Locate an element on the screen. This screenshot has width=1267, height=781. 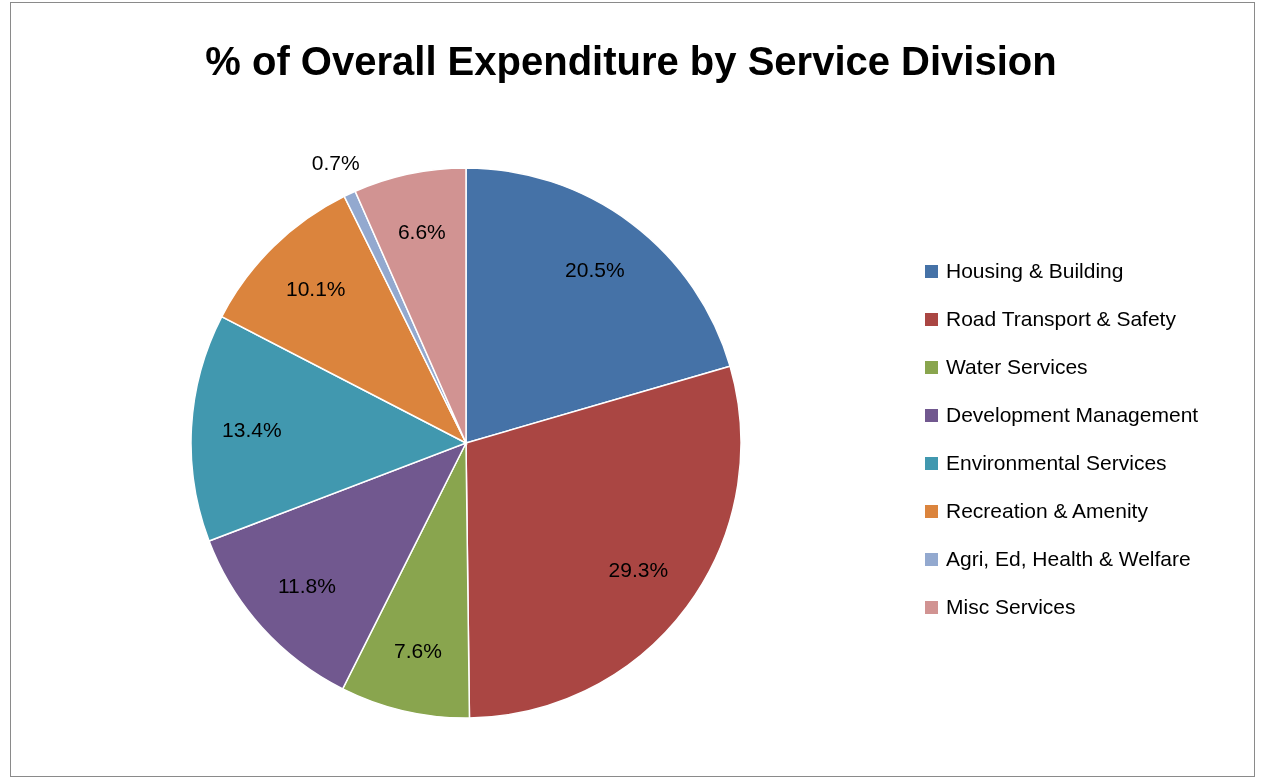
chart-title: % of Overall Expenditure by Service Division is located at coordinates (631, 61).